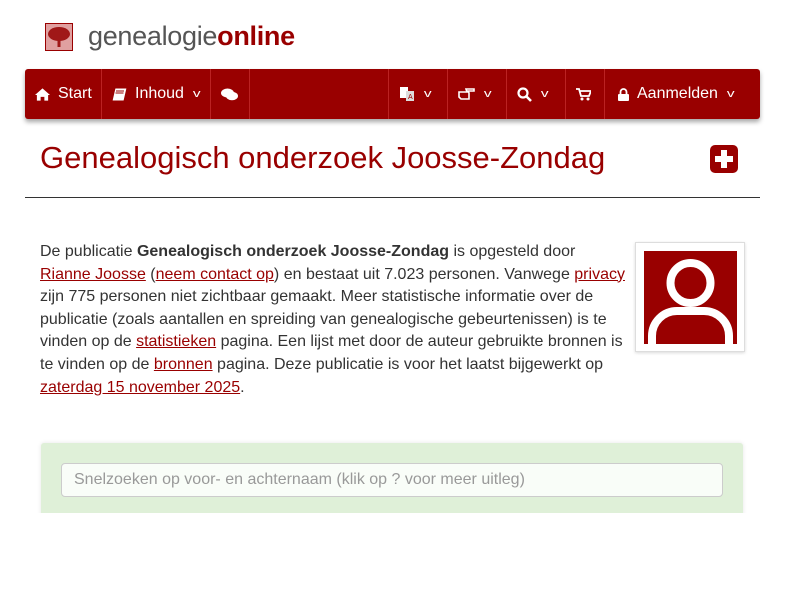 The image size is (800, 600). I want to click on last-updated-link: zaterdag 15 november 2025, so click(140, 387).